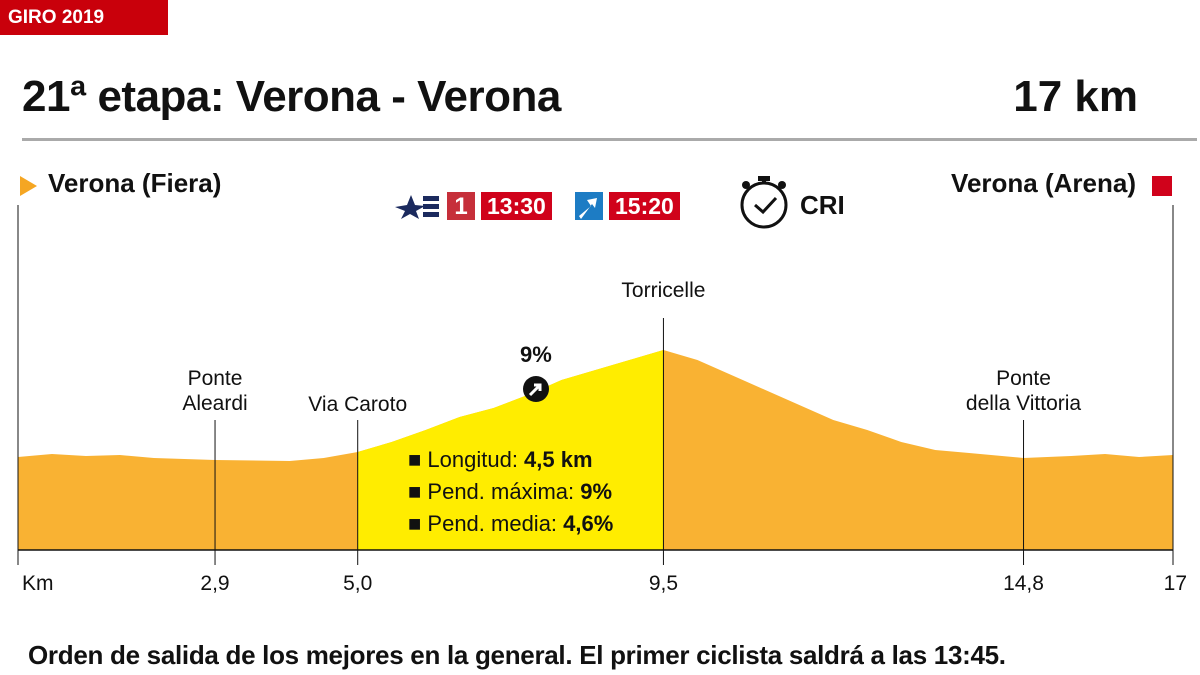 The height and width of the screenshot is (675, 1200). I want to click on x-tick-label: 9,5, so click(663, 583).